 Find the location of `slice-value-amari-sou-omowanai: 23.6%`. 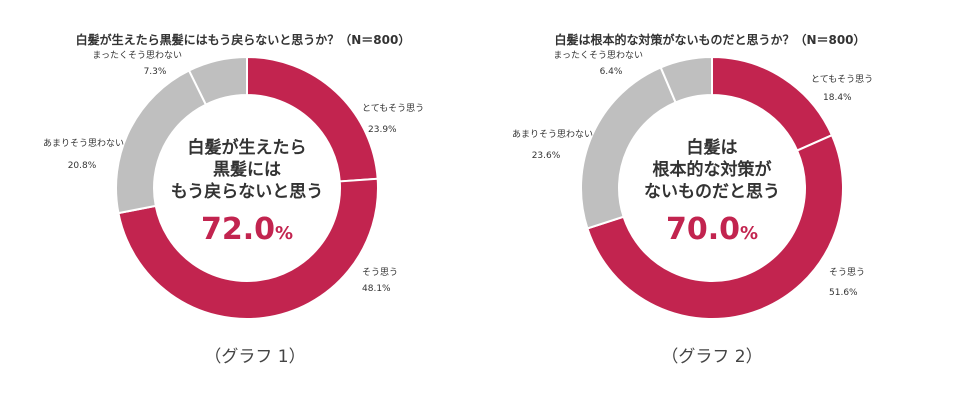

slice-value-amari-sou-omowanai: 23.6% is located at coordinates (546, 156).